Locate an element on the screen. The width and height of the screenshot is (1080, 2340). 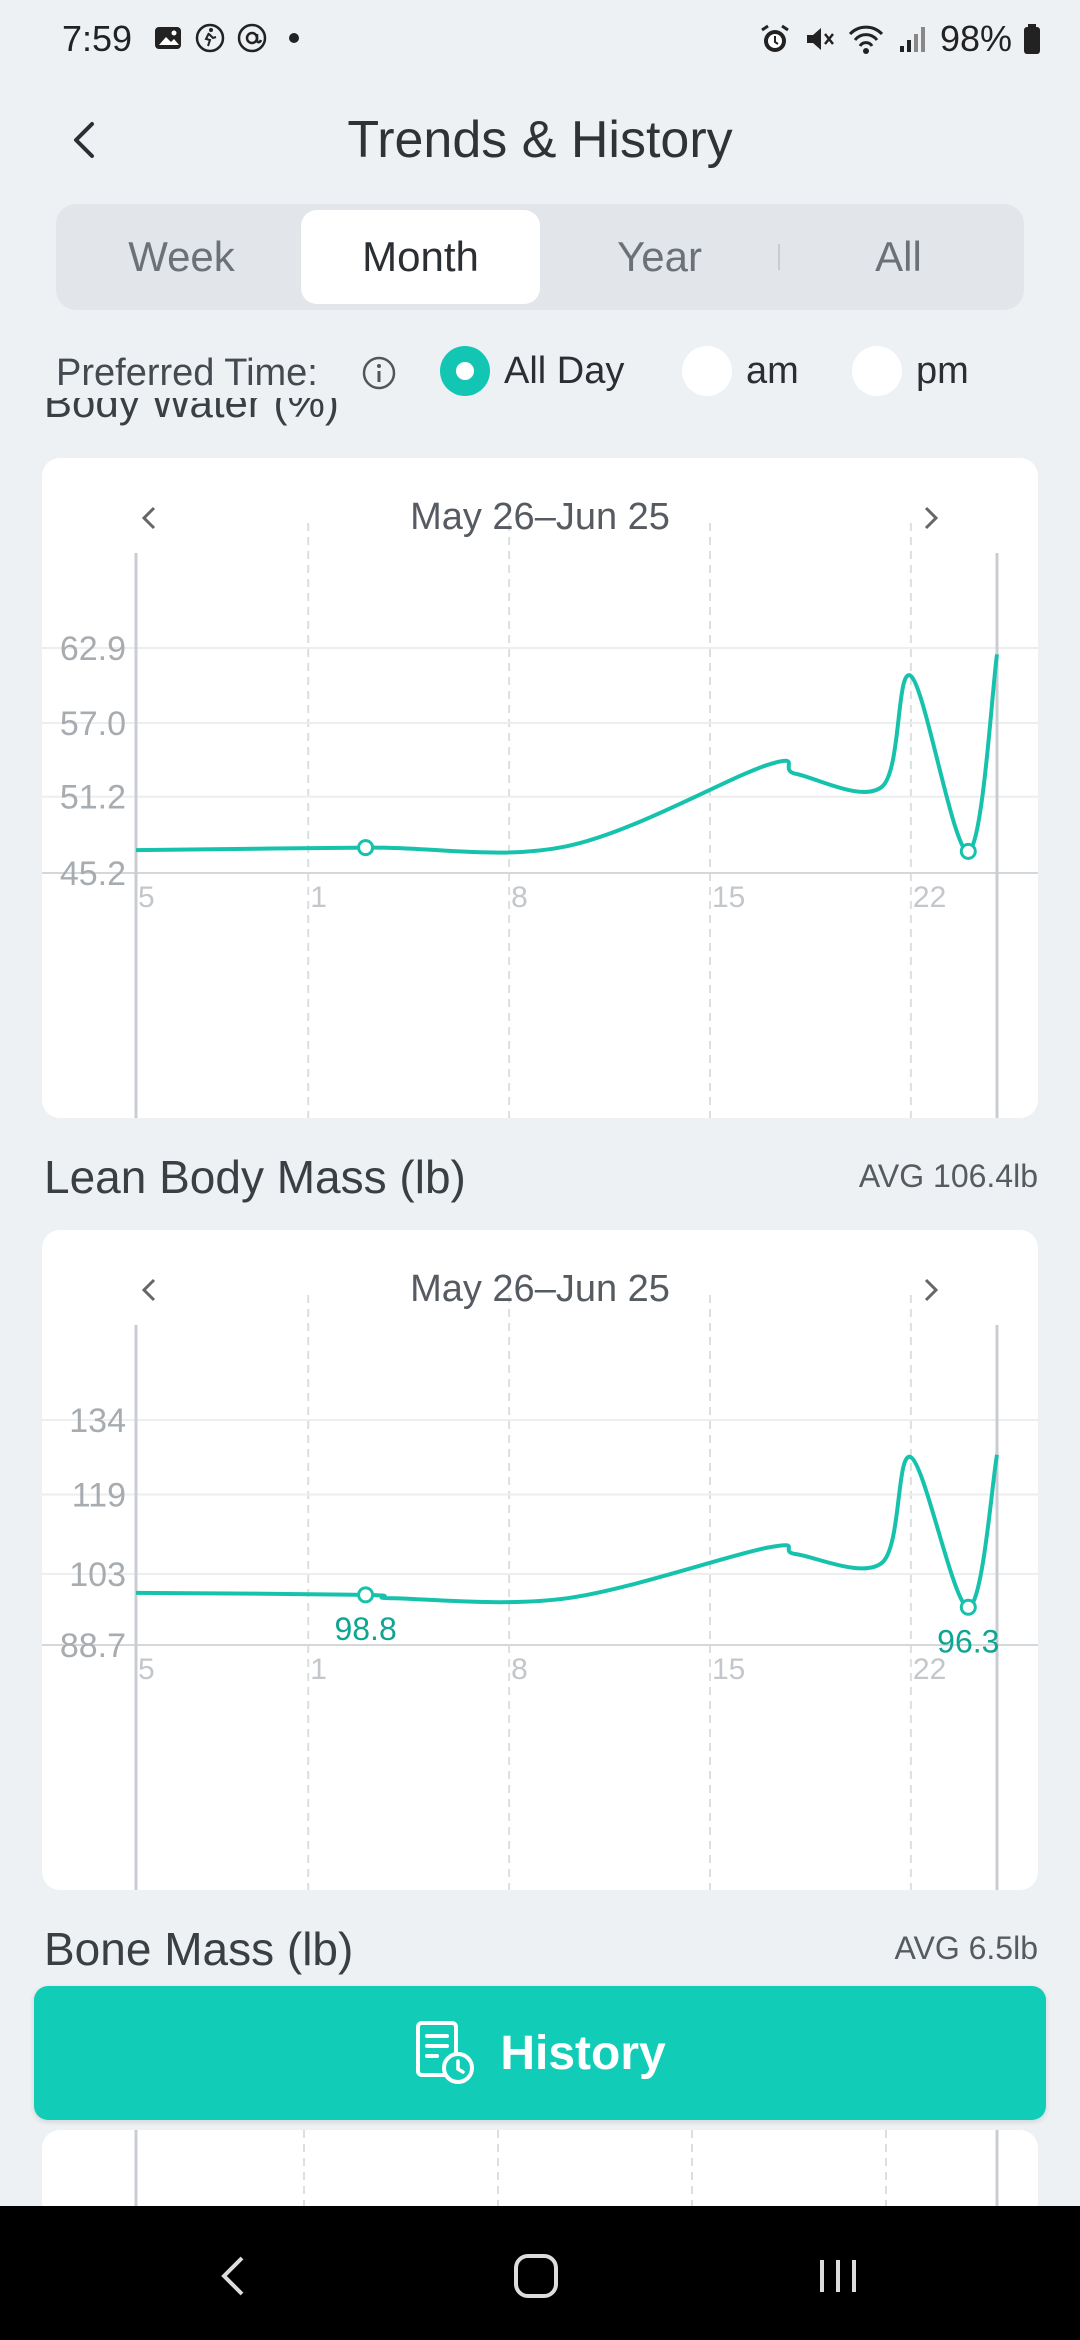
alarm-icon is located at coordinates (775, 38).